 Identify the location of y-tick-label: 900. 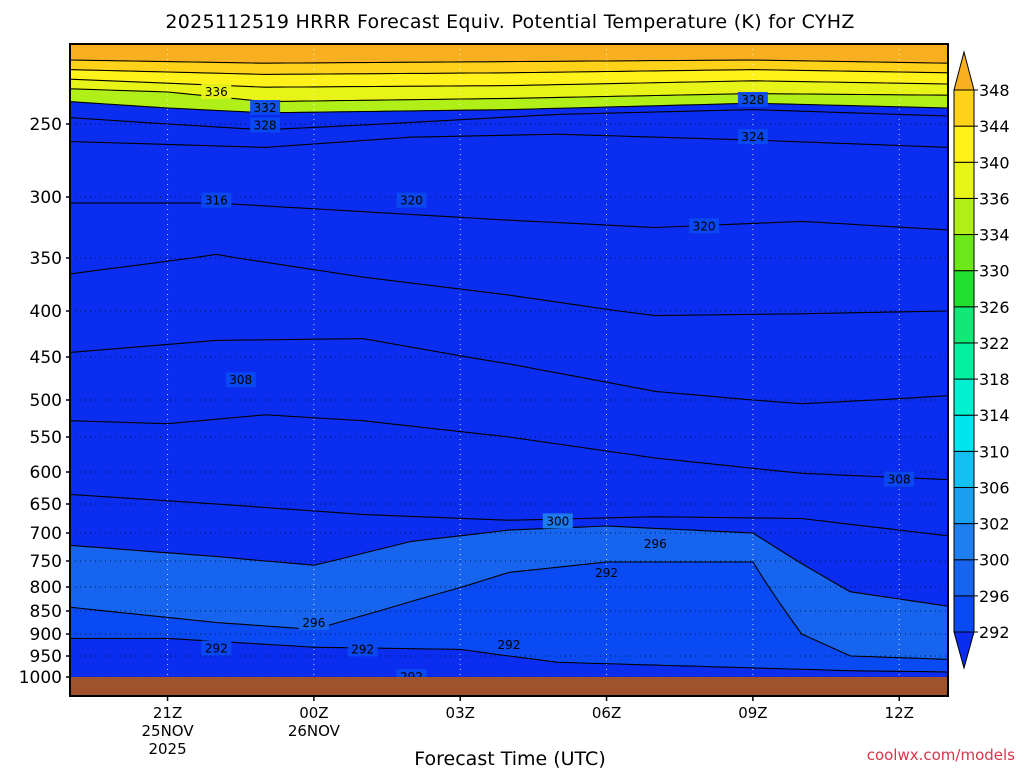
(46, 635).